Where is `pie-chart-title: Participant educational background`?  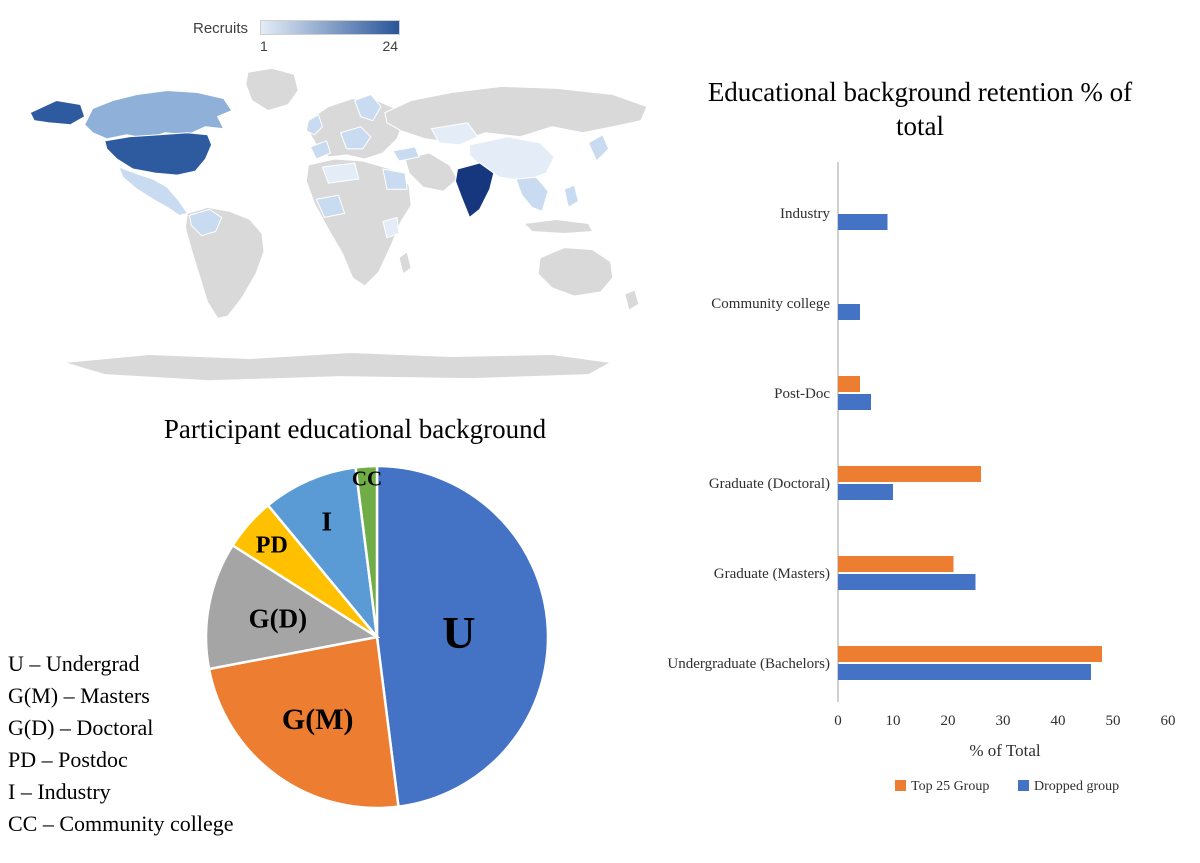
pie-chart-title: Participant educational background is located at coordinates (355, 429).